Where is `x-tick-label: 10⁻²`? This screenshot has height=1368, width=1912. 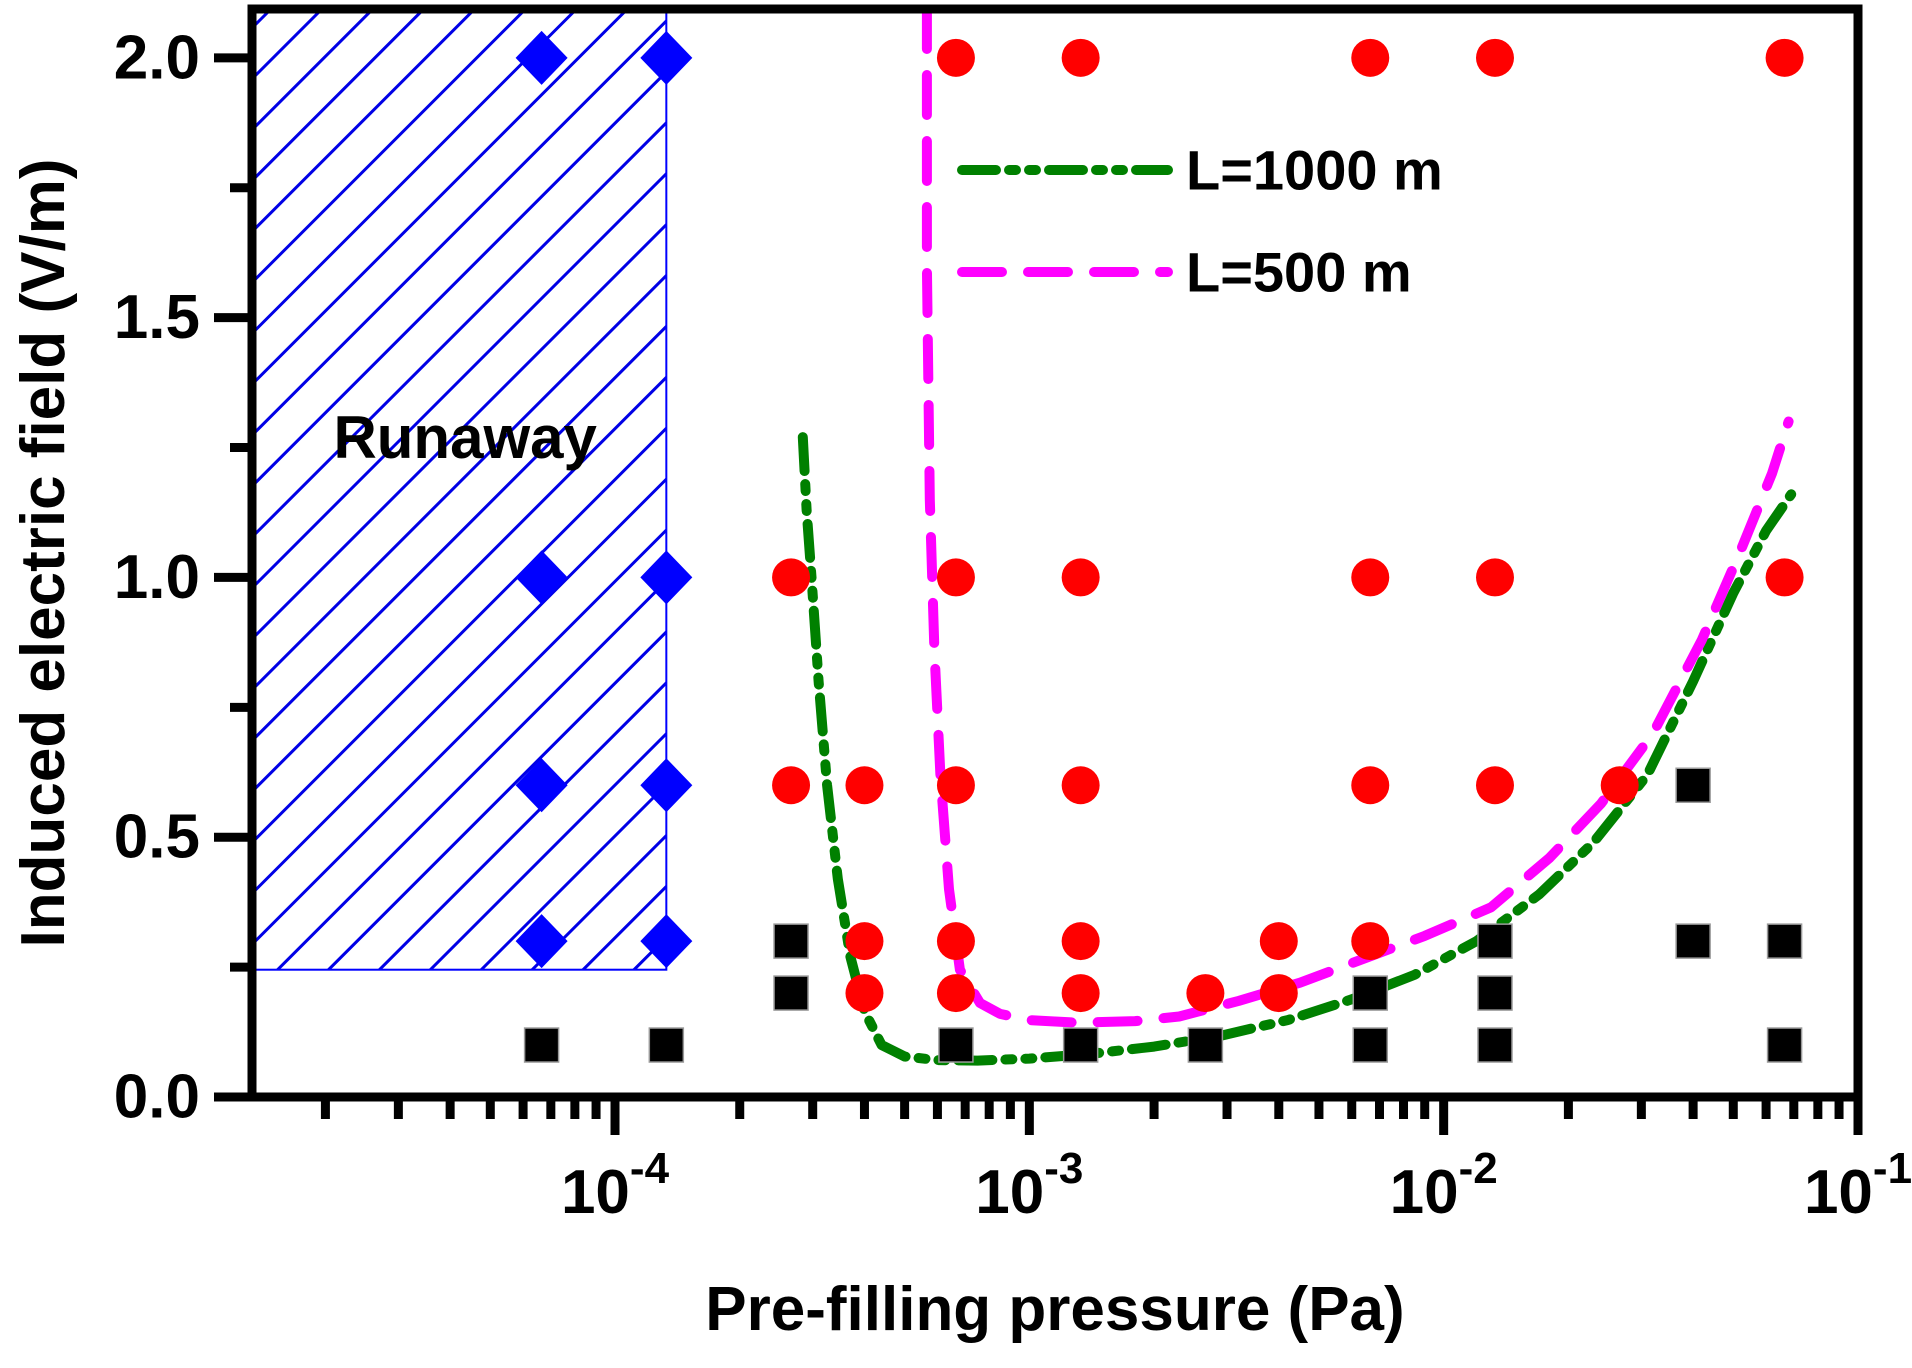
x-tick-label: 10⁻² is located at coordinates (1444, 1185).